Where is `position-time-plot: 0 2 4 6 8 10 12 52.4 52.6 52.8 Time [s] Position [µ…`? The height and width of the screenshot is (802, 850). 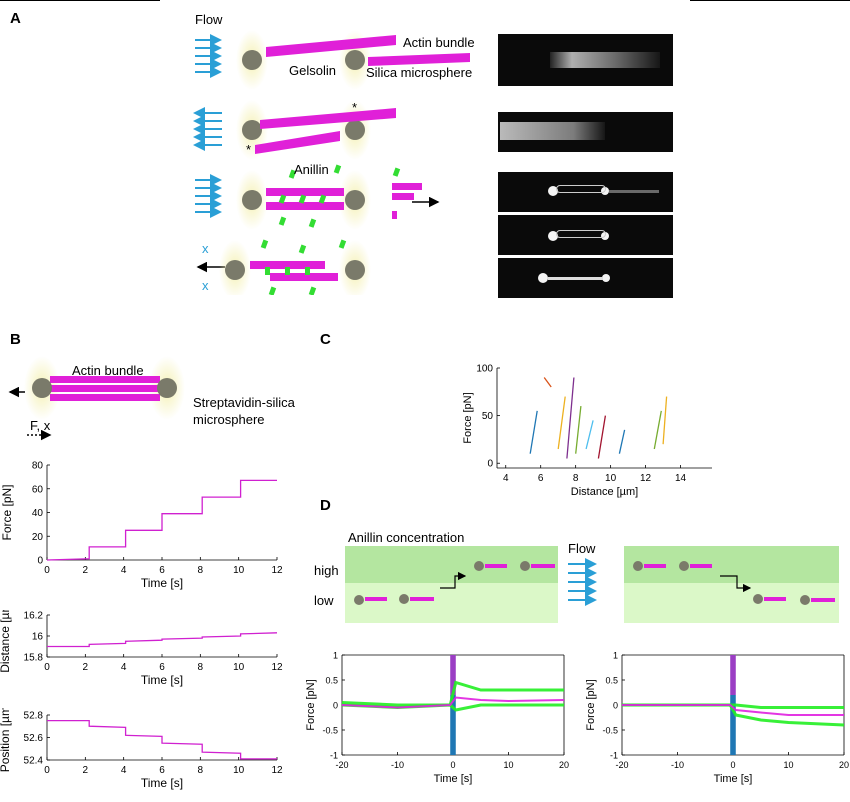
position-time-plot: 0 2 4 6 8 10 12 52.4 52.6 52.8 Time [s] Position [µ… is located at coordinates (141, 749).